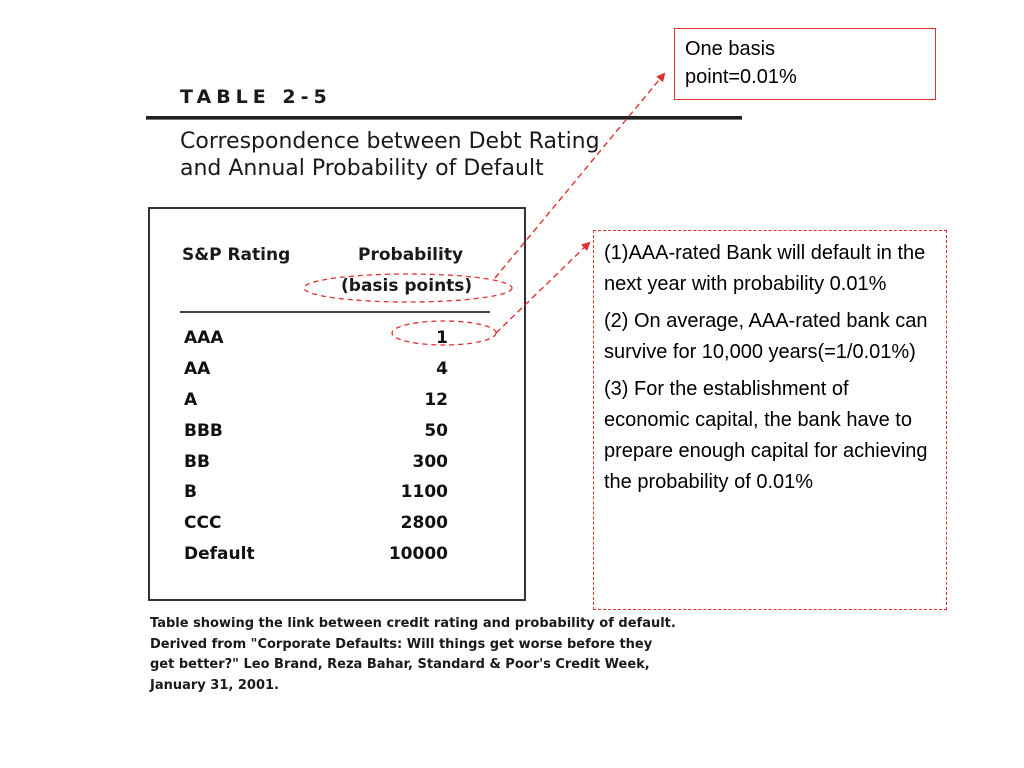 This screenshot has width=1024, height=768. I want to click on rating-a: A, so click(191, 400).